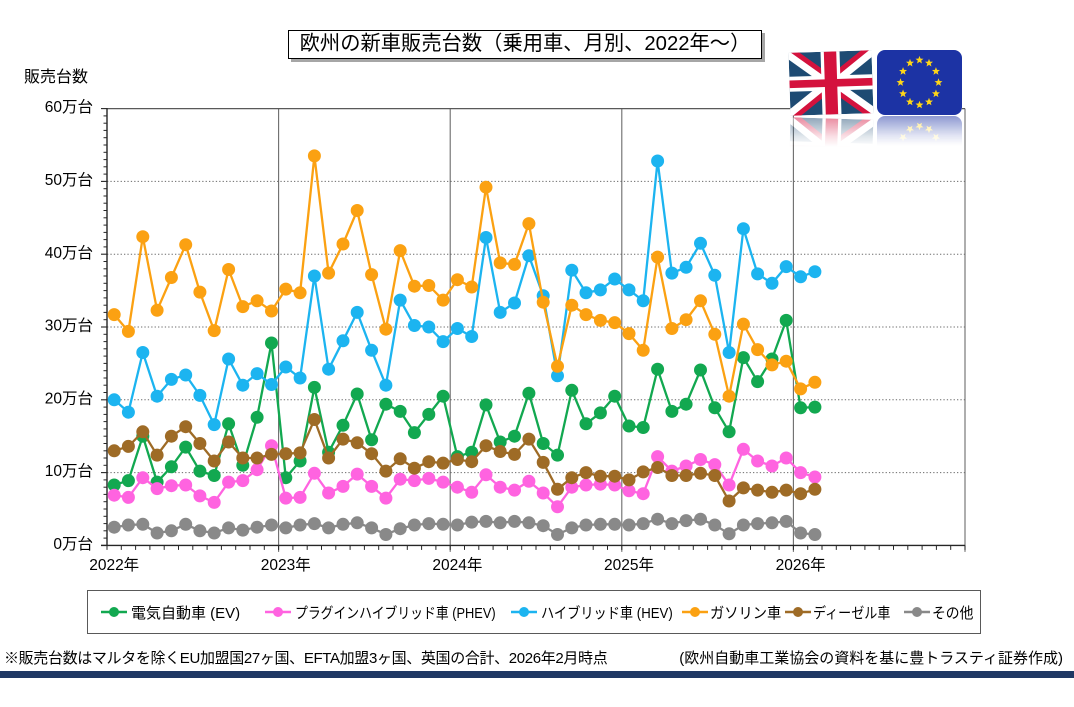 The height and width of the screenshot is (707, 1074). What do you see at coordinates (69, 398) in the screenshot?
I see `svg-text: 20万台` at bounding box center [69, 398].